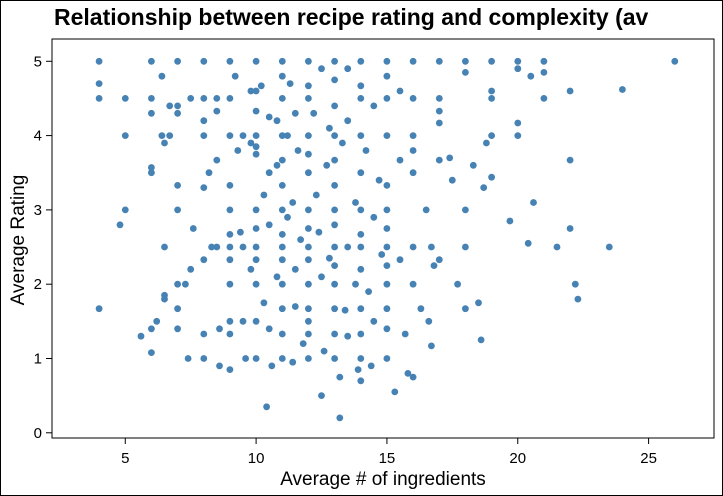 The image size is (723, 496). I want to click on y-tick-label: 4, so click(38, 136).